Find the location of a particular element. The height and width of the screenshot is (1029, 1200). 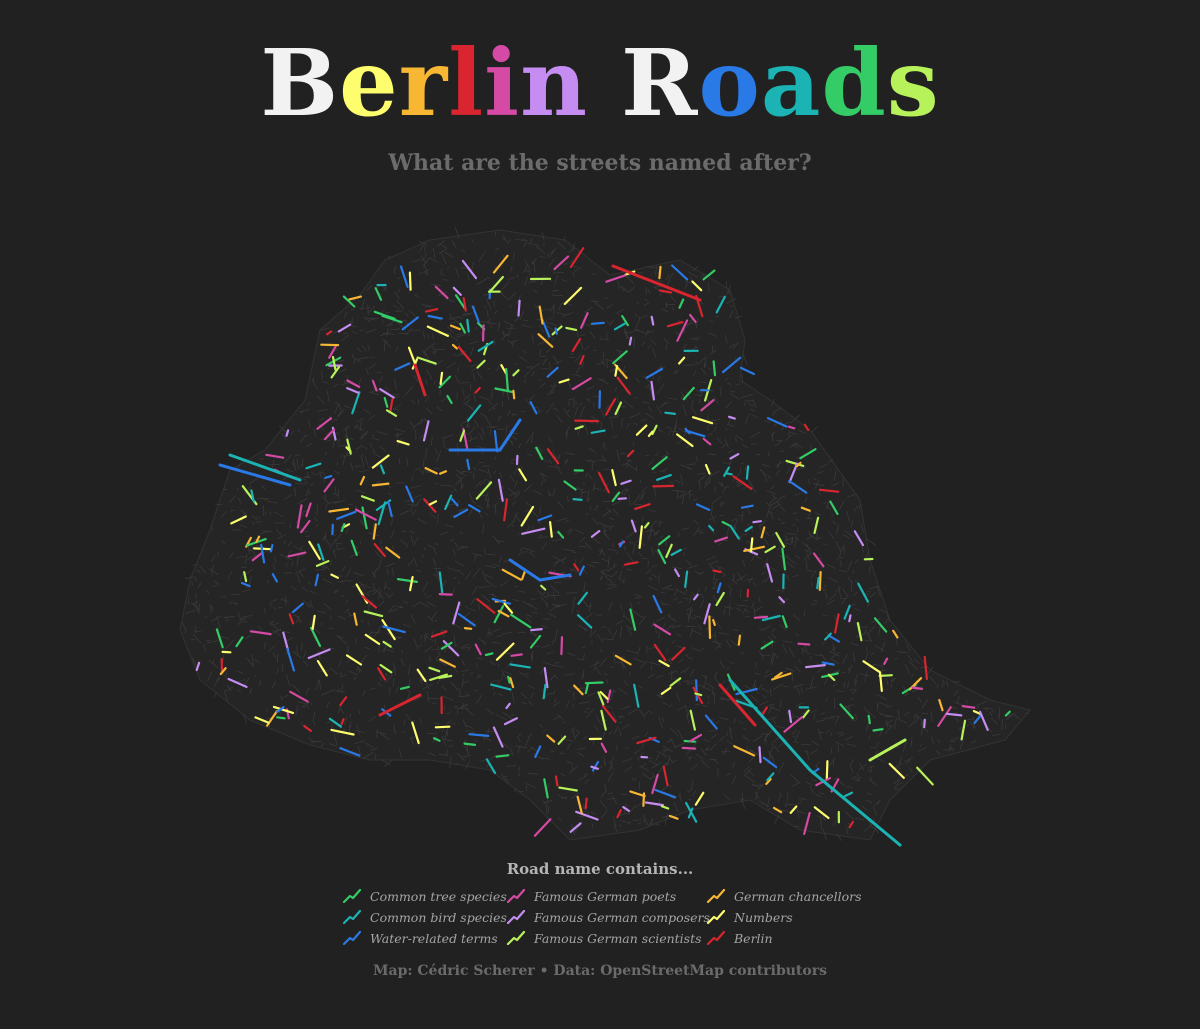

legend-item: Famous German composers is located at coordinates (608, 917).